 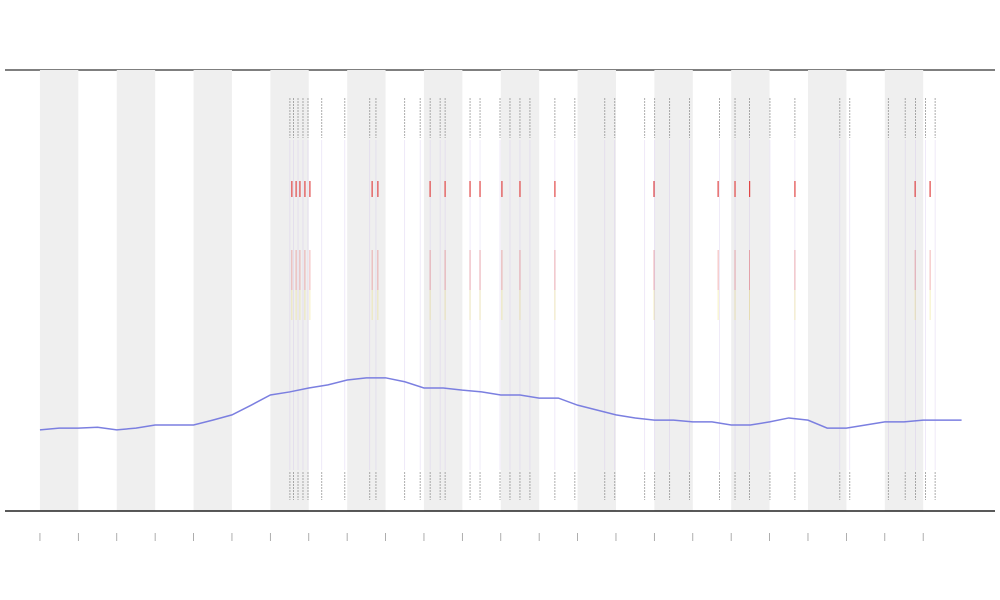 I want to click on series-line, so click(x=500, y=404).